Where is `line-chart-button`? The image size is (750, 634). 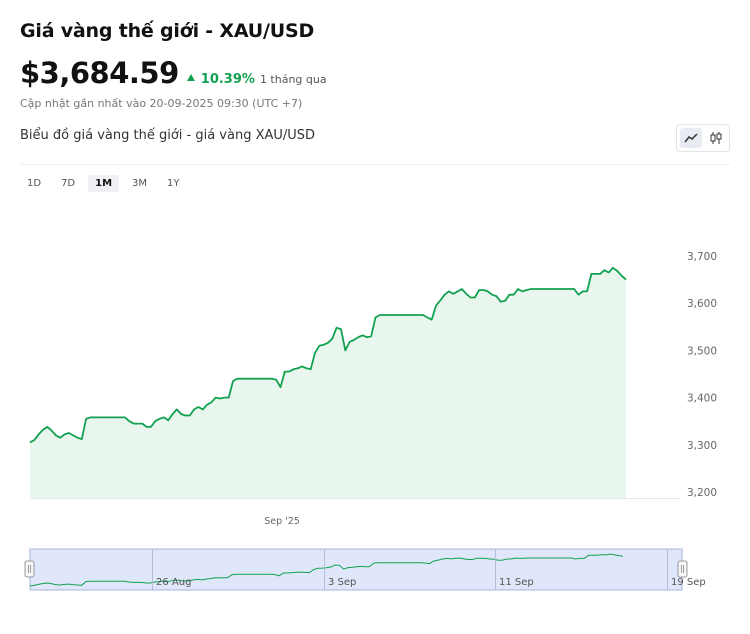 line-chart-button is located at coordinates (691, 138).